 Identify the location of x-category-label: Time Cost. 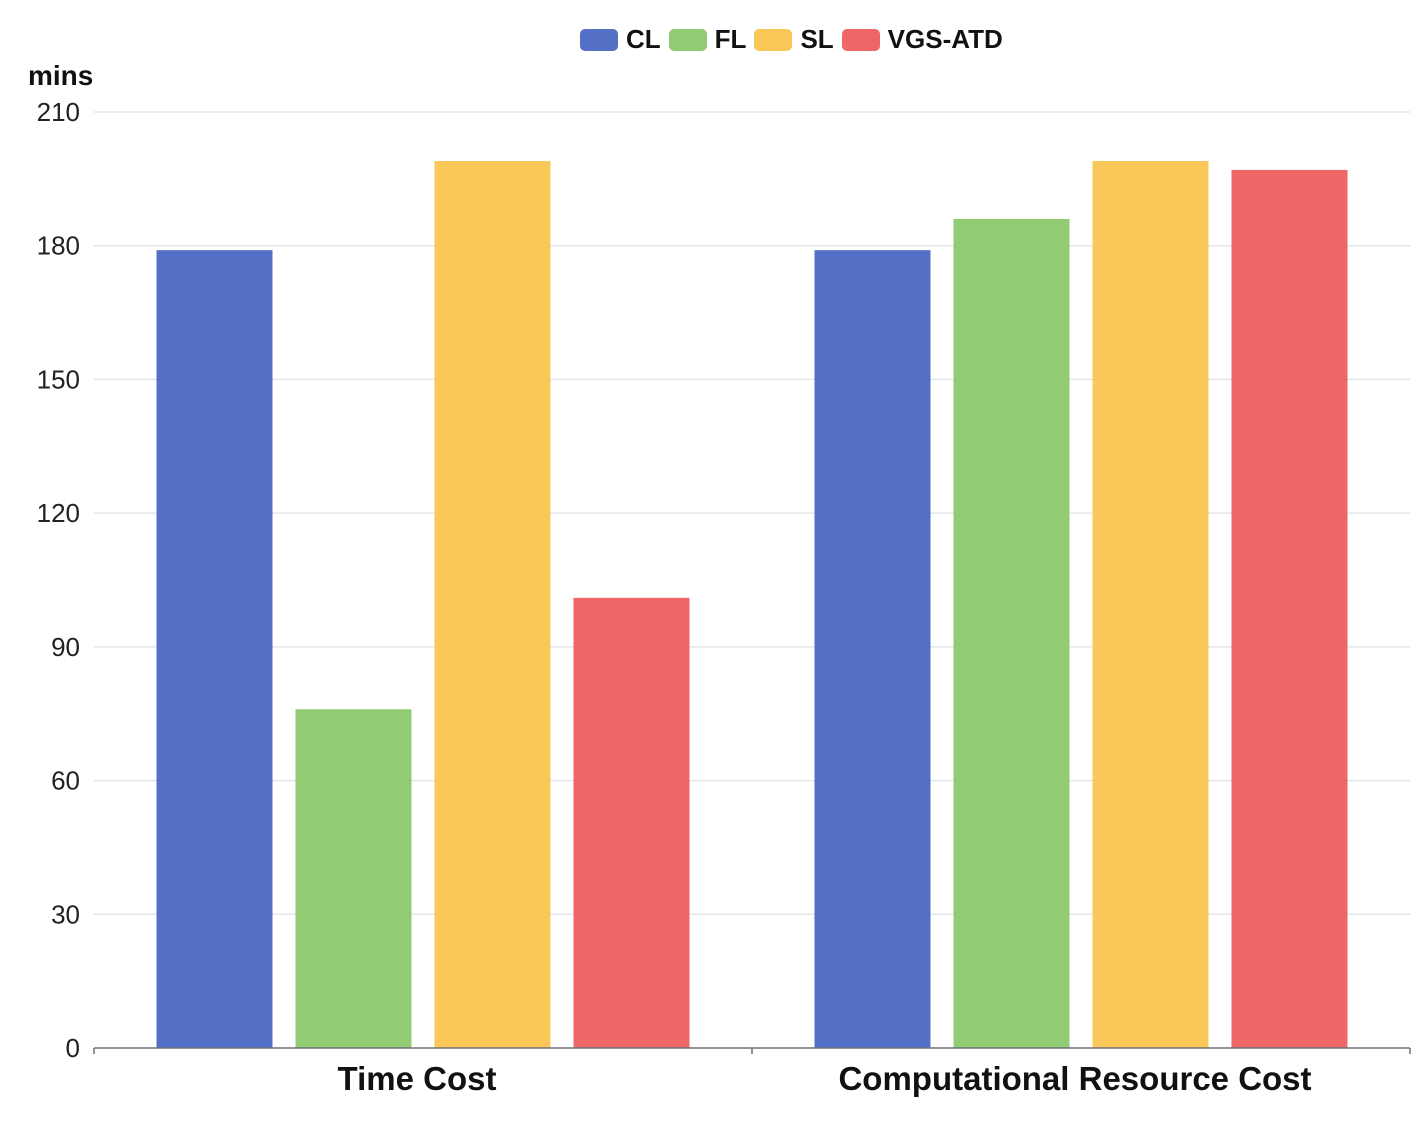
(417, 1078).